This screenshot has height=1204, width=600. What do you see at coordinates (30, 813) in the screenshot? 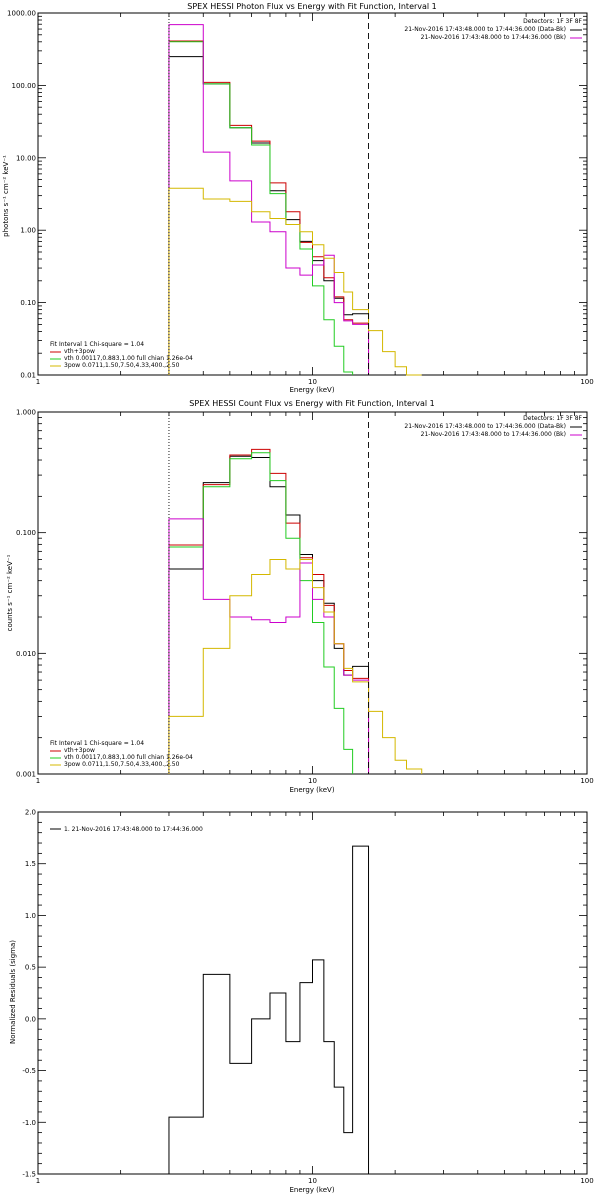
I see `residuals-y-tick-label: 2.0` at bounding box center [30, 813].